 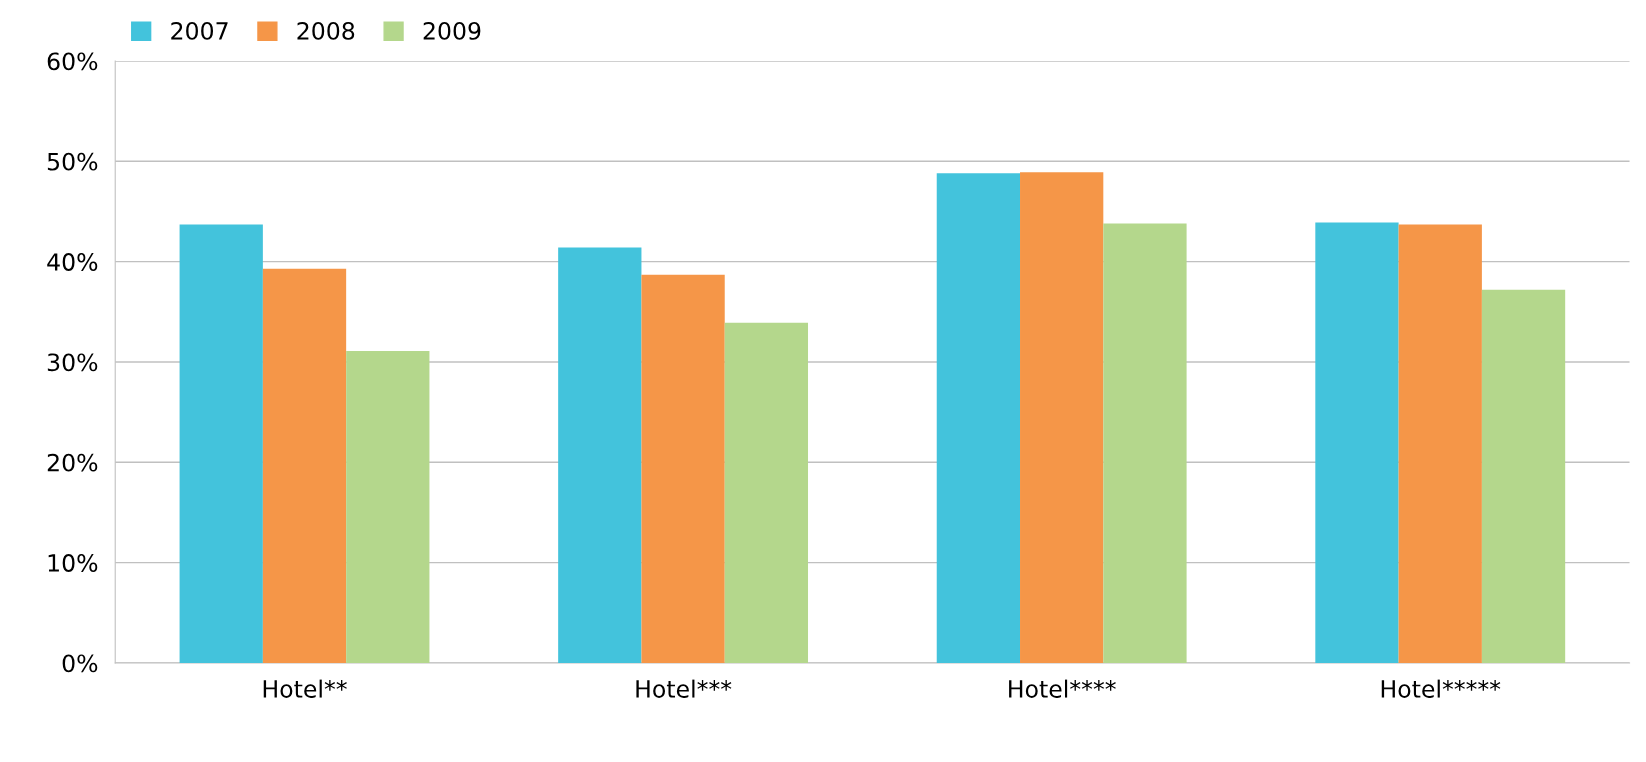 What do you see at coordinates (72, 262) in the screenshot?
I see `y-tick-label: 40%` at bounding box center [72, 262].